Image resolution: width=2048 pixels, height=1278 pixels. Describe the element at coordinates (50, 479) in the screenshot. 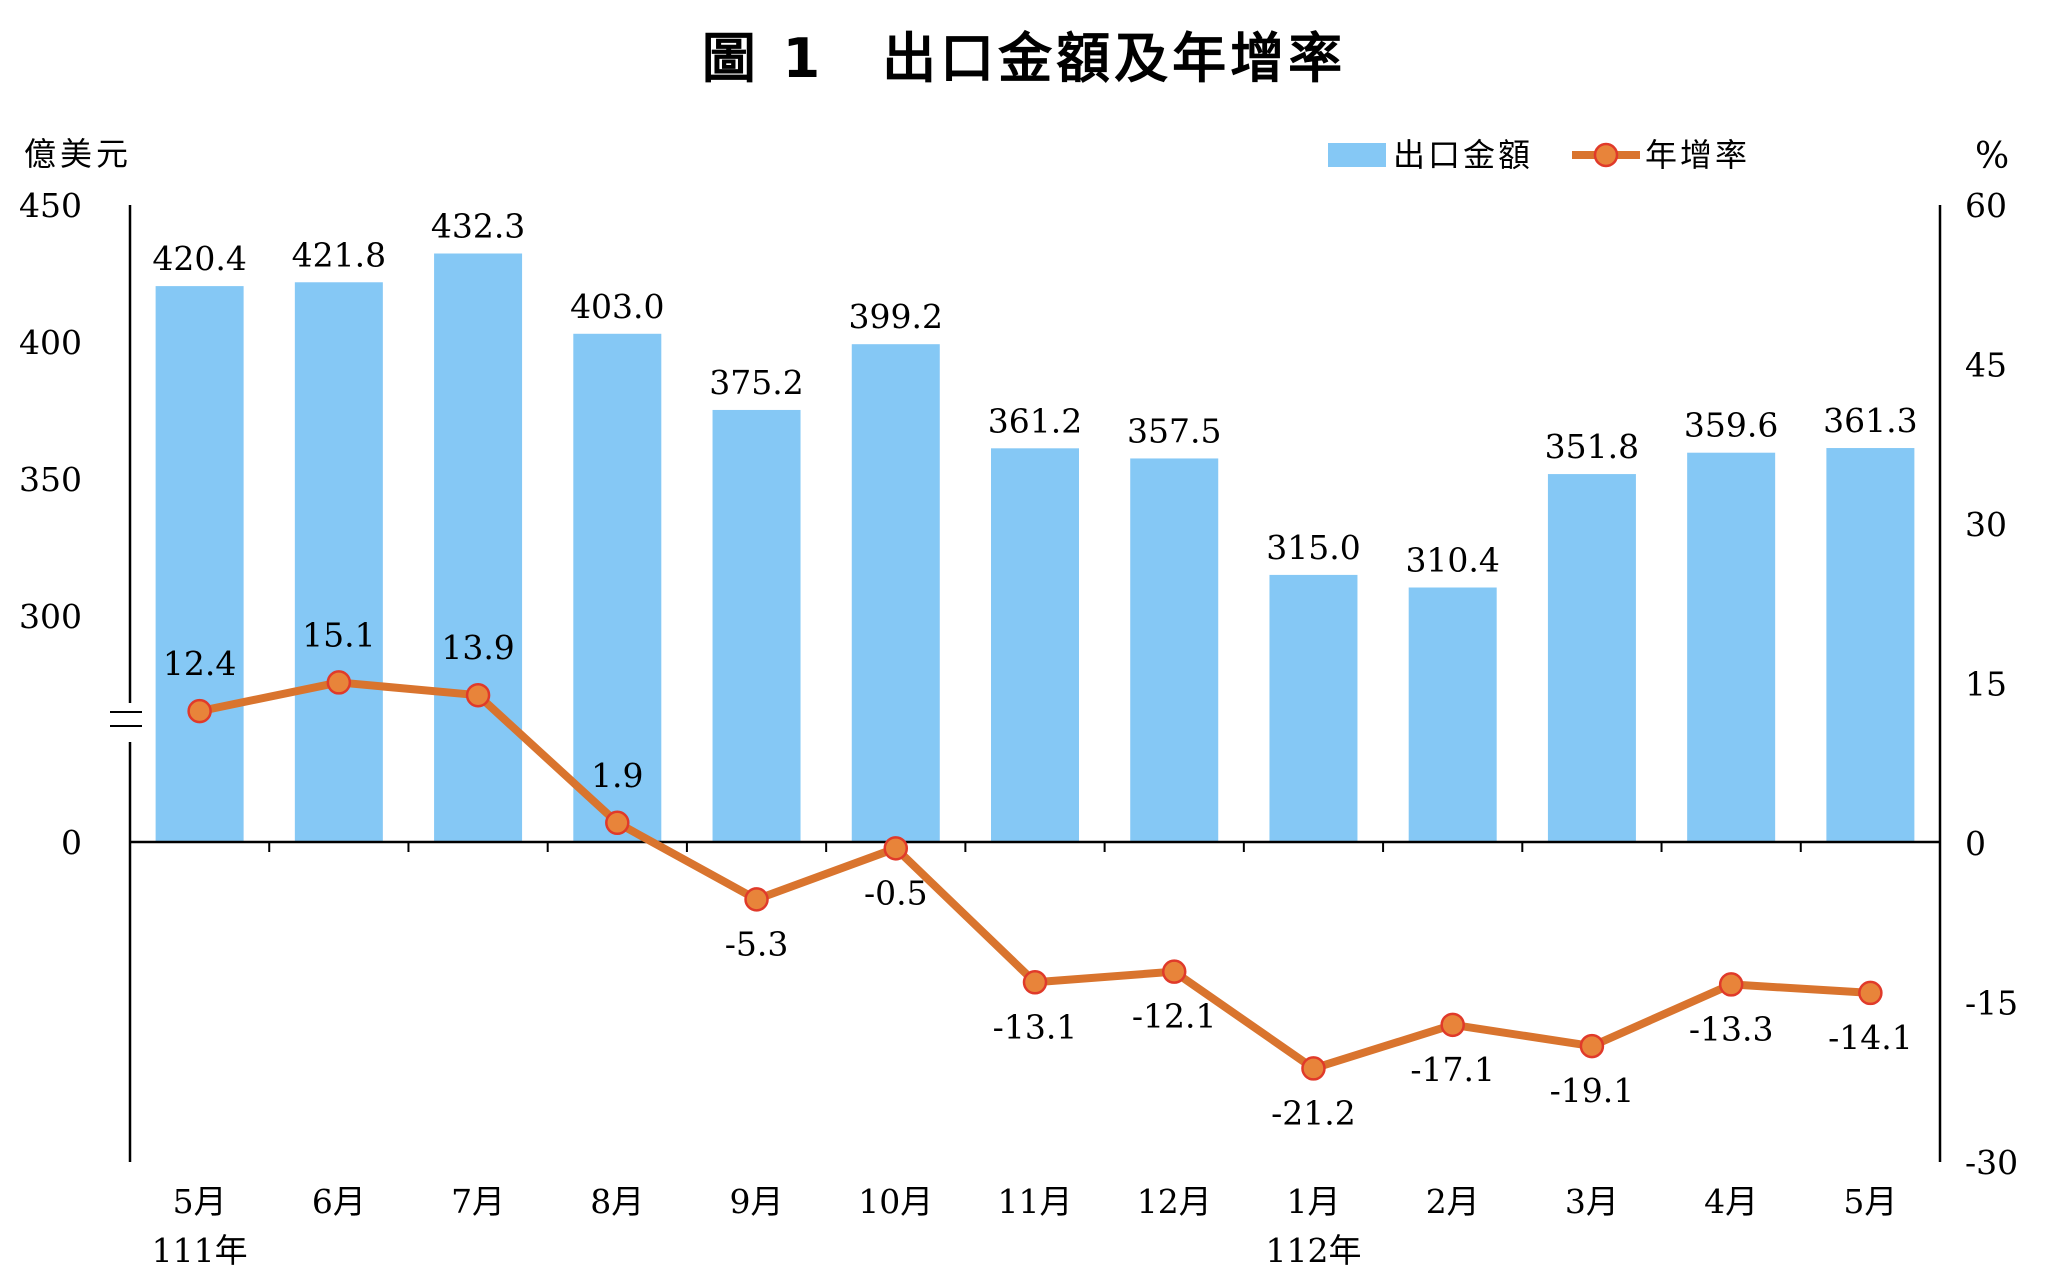

I see `left-tick-label: 350` at that location.